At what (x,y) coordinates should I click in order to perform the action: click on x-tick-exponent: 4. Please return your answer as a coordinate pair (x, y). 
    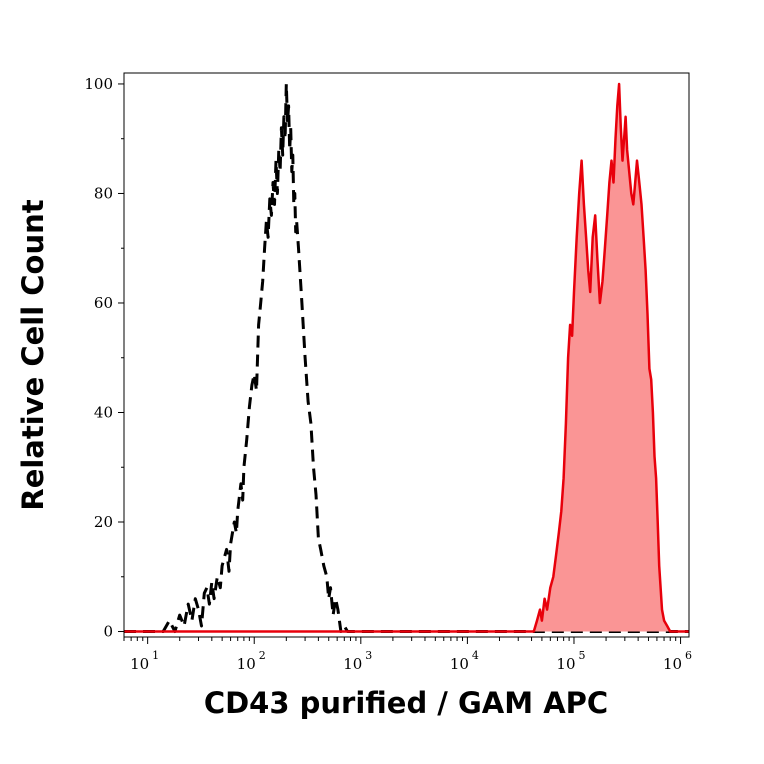
    Looking at the image, I should click on (475, 655).